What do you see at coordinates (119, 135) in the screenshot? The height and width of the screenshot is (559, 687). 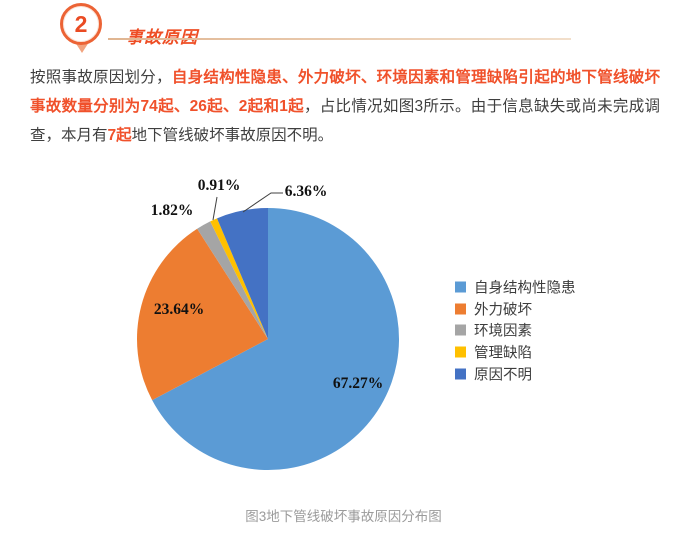 I see `paragraph-highlight: 7起` at bounding box center [119, 135].